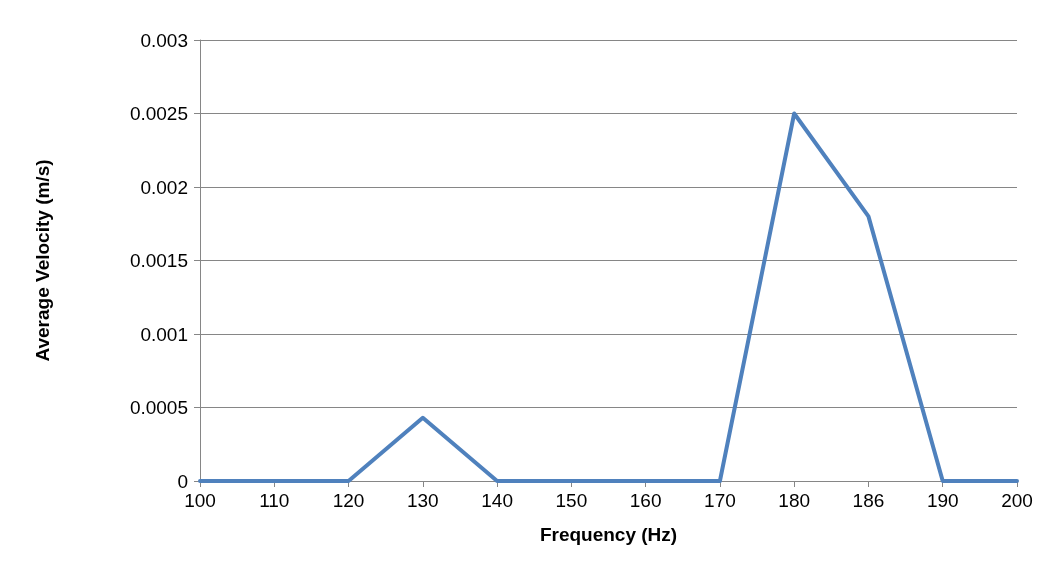  I want to click on x-tick-label: 186, so click(868, 500).